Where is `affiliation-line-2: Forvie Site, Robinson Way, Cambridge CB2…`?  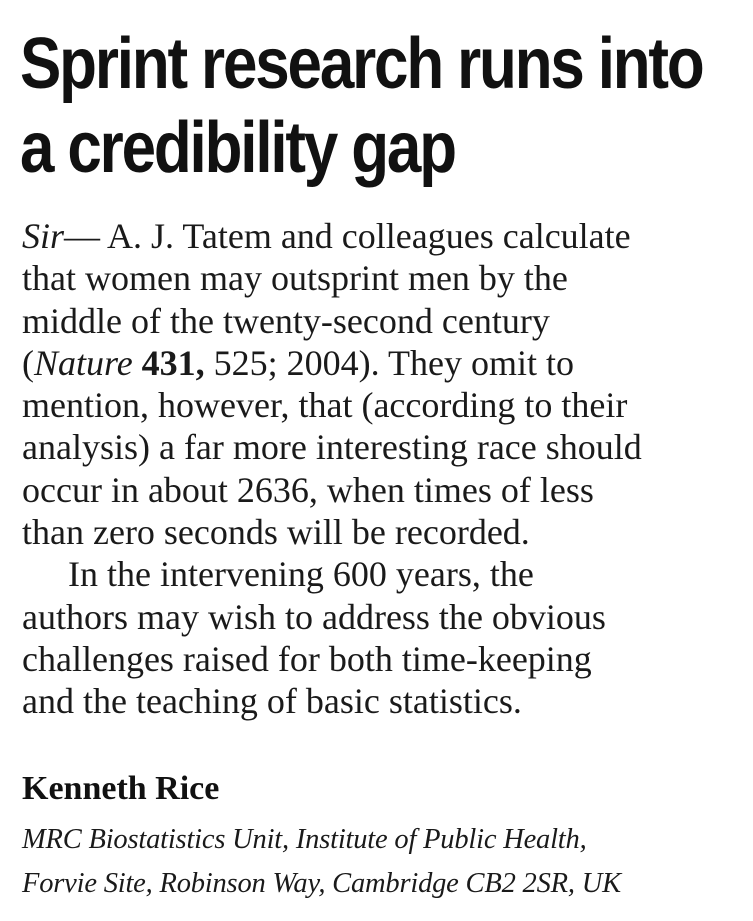 affiliation-line-2: Forvie Site, Robinson Way, Cambridge CB2… is located at coordinates (321, 883).